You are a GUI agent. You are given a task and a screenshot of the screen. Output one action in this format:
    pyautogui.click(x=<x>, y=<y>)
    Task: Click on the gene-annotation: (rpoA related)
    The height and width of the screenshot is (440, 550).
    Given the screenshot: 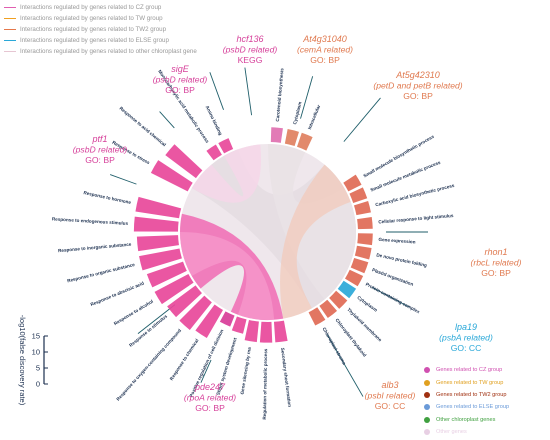 What is the action you would take?
    pyautogui.click(x=210, y=398)
    